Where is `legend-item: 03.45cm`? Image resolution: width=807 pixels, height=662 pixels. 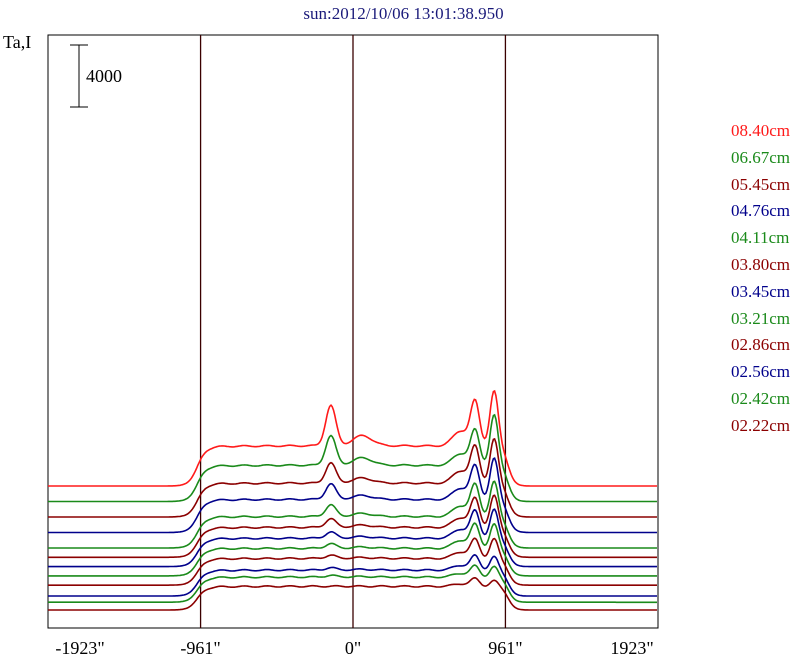 legend-item: 03.45cm is located at coordinates (761, 291).